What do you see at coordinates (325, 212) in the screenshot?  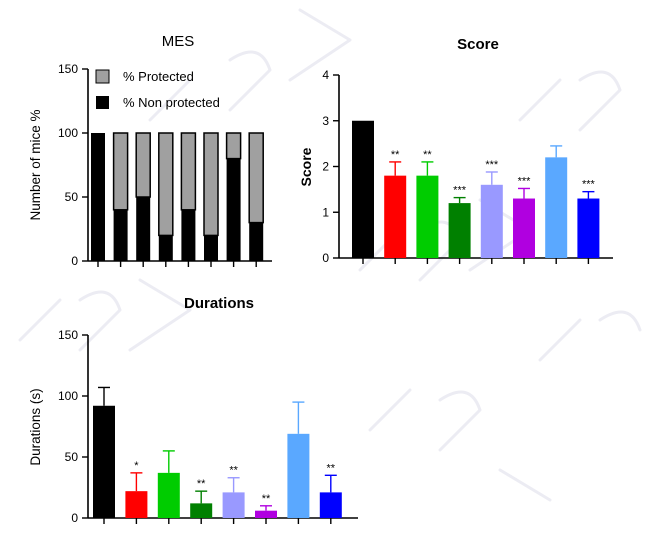 I see `y-tick-label: 1` at bounding box center [325, 212].